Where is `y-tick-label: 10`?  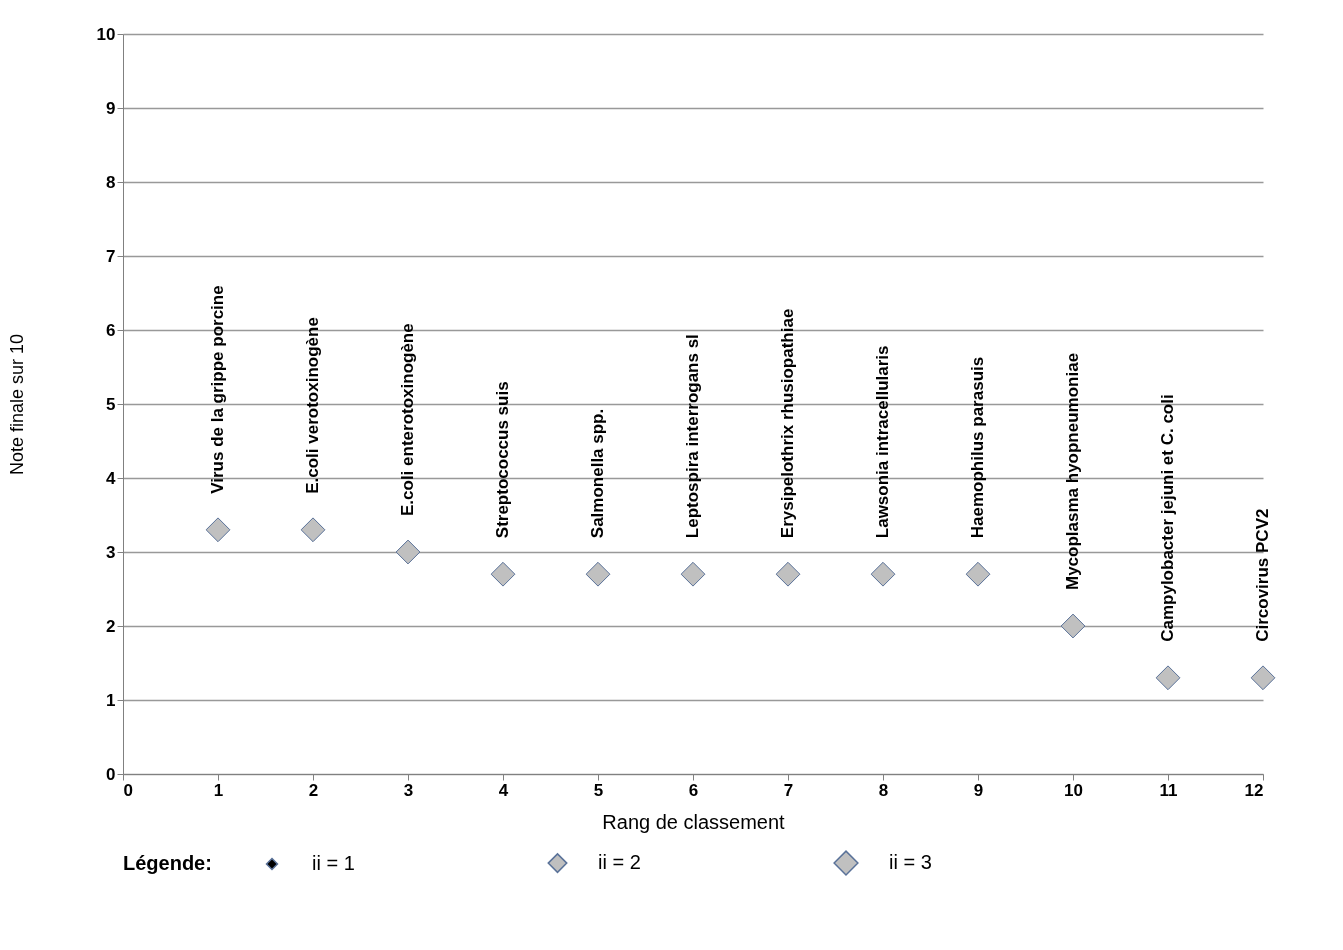
y-tick-label: 10 is located at coordinates (106, 34).